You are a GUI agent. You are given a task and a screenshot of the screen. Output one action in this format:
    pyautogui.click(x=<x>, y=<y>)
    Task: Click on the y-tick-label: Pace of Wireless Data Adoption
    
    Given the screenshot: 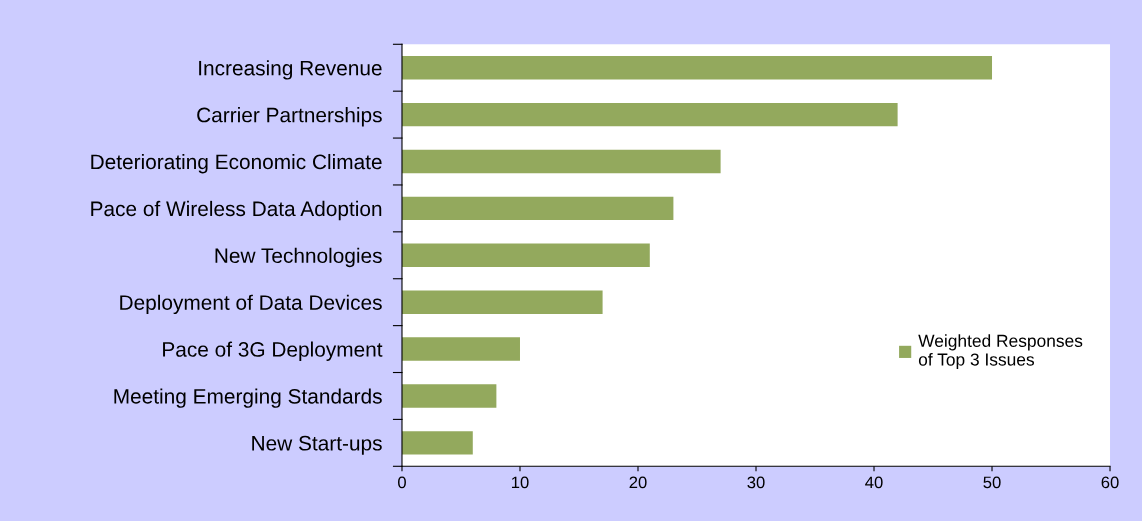 What is the action you would take?
    pyautogui.click(x=236, y=210)
    